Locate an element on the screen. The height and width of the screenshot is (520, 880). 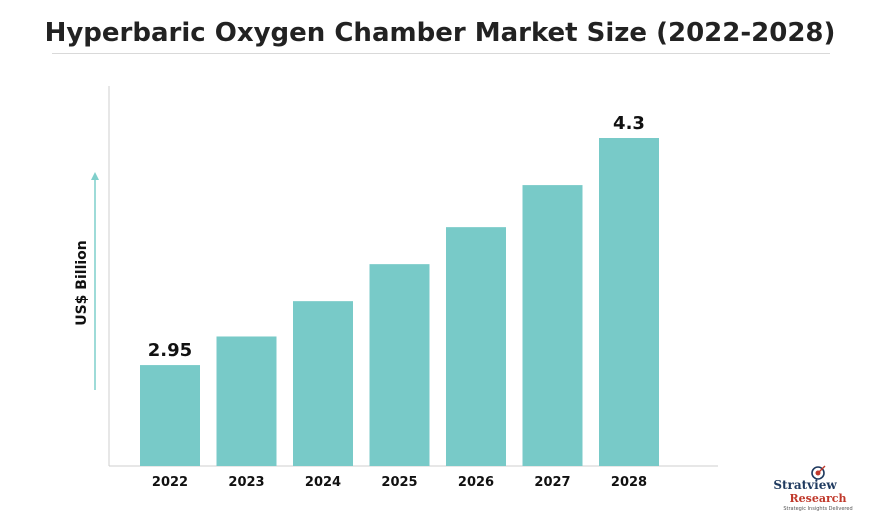
x-tick-2023: 2023 is located at coordinates (246, 482).